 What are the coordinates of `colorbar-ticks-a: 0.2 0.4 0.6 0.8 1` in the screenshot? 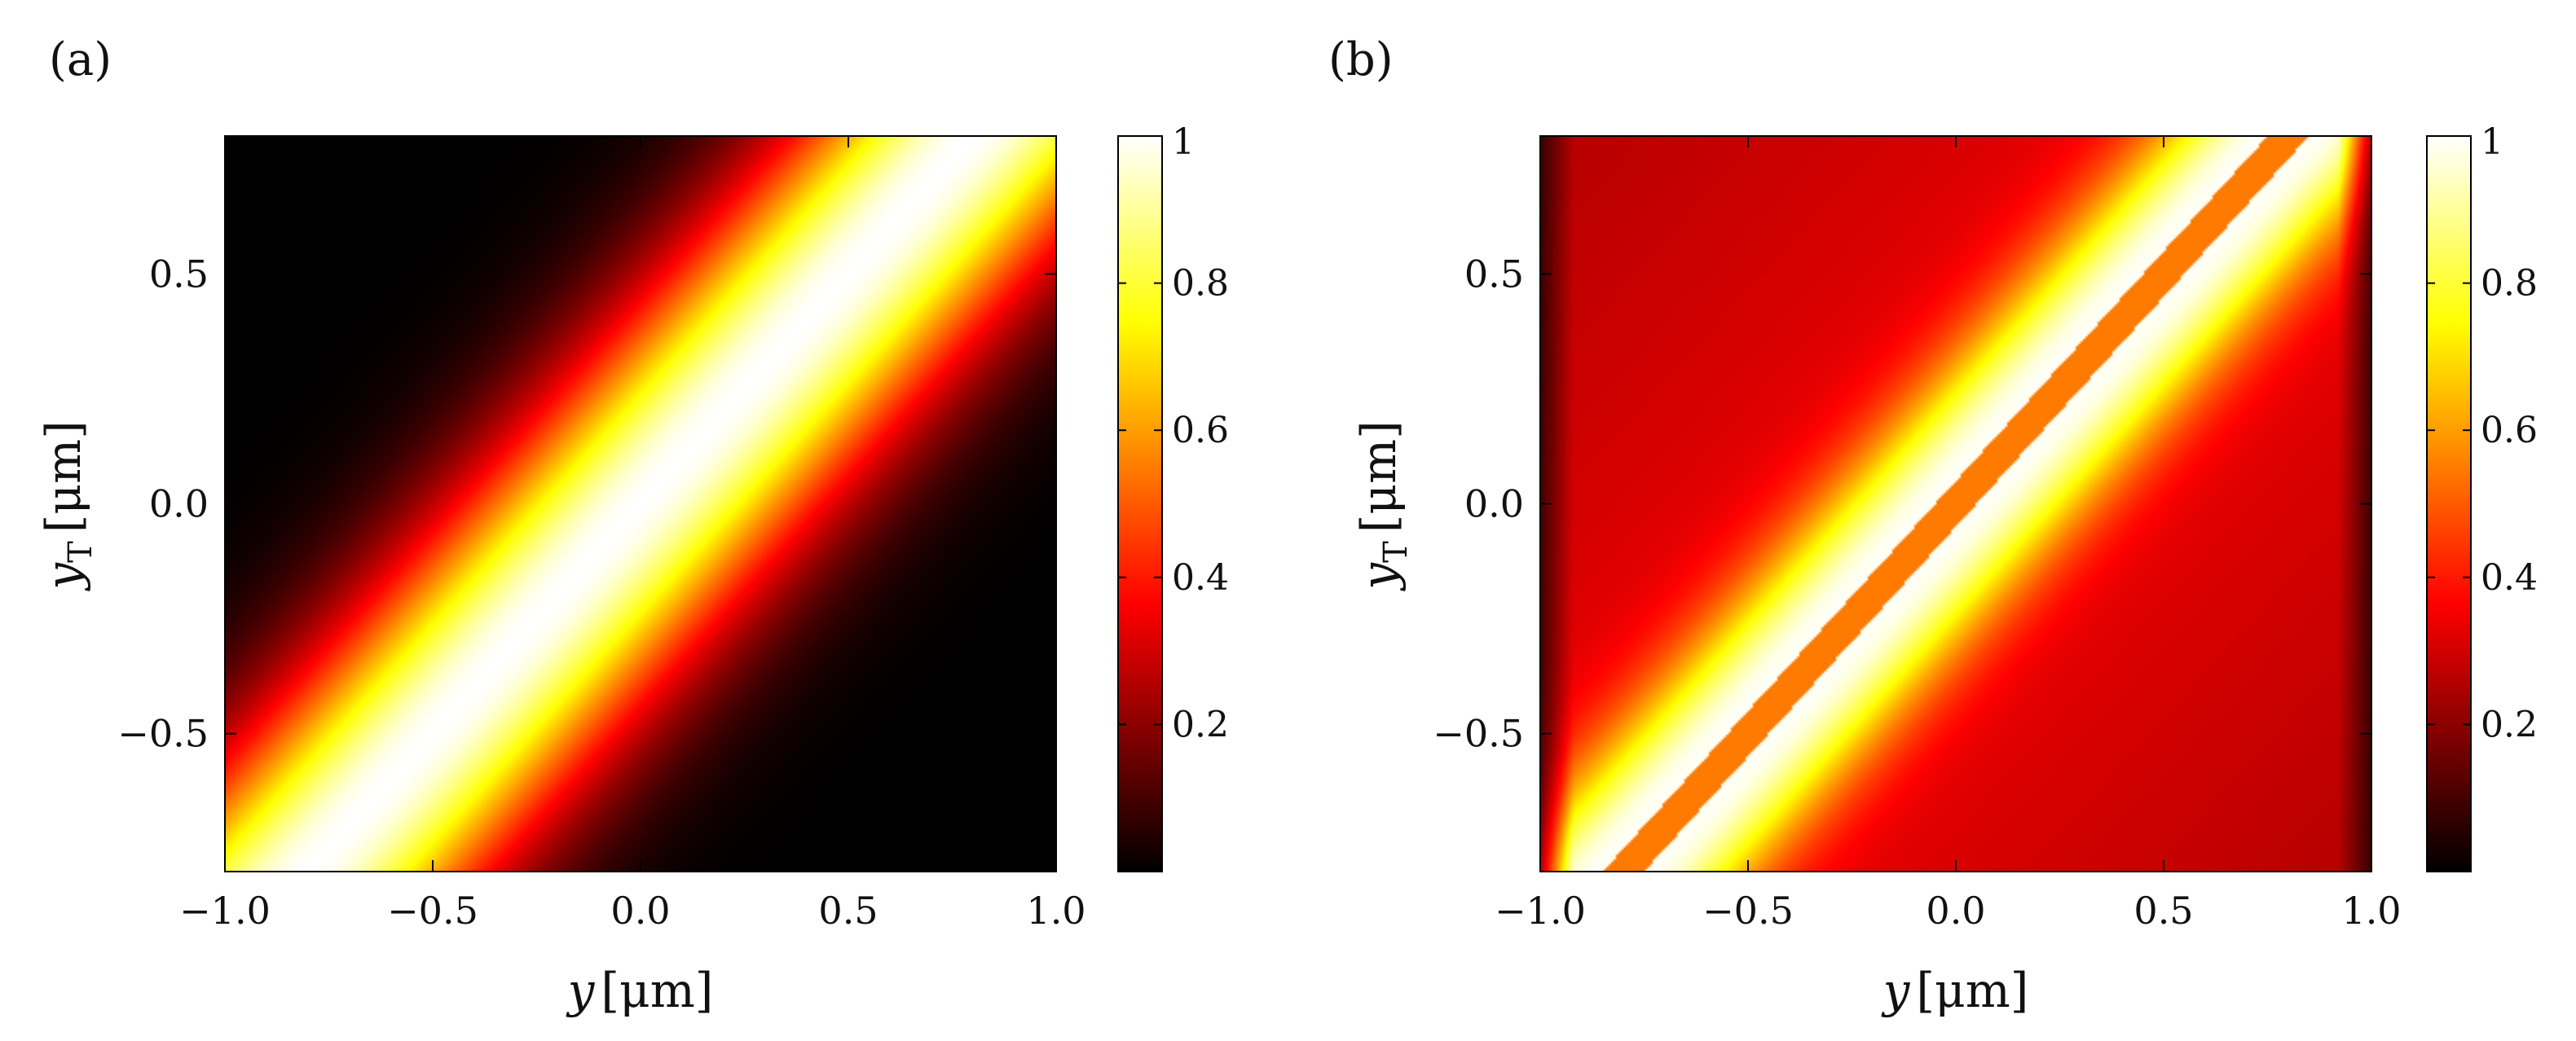 It's located at (1173, 433).